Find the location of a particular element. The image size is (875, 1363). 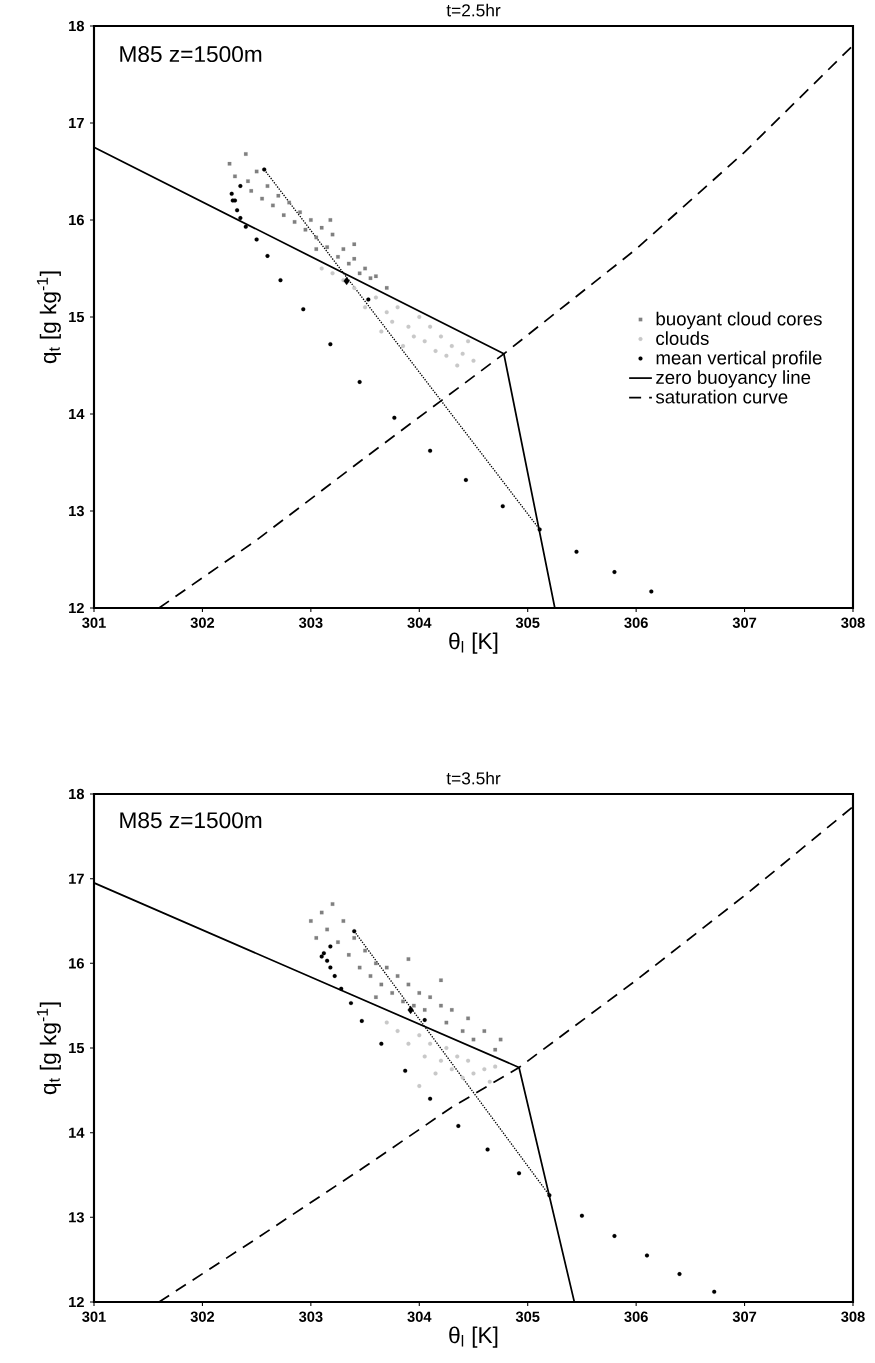

legend-label: zero buoyancy line is located at coordinates (733, 379).